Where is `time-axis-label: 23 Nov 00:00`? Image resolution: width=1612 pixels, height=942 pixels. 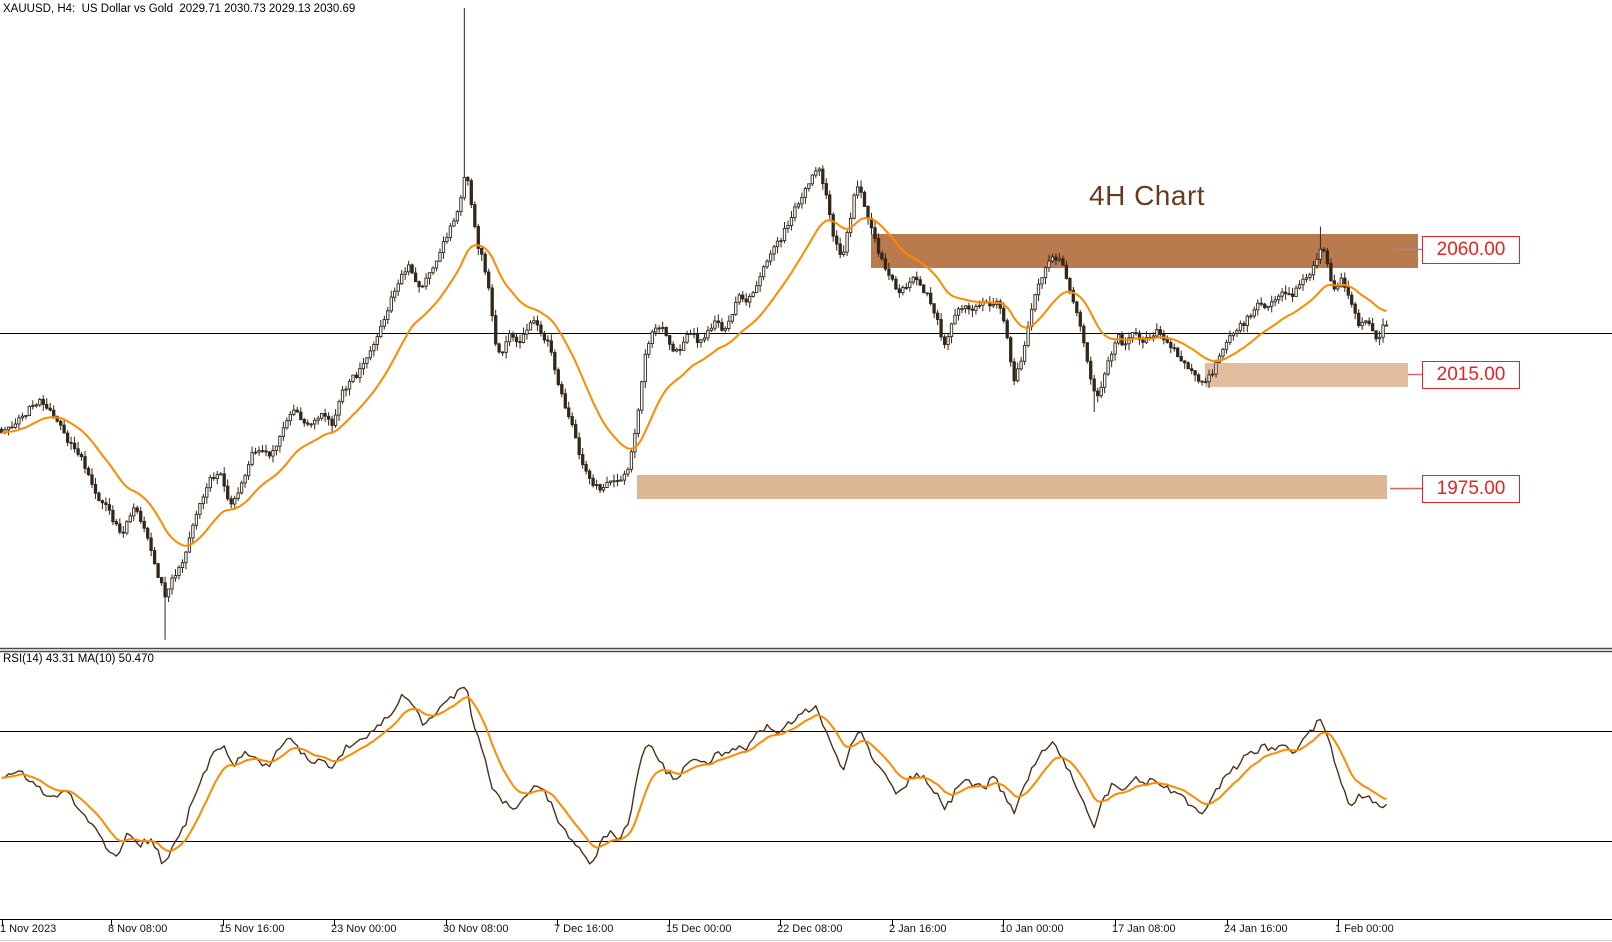
time-axis-label: 23 Nov 00:00 is located at coordinates (364, 929).